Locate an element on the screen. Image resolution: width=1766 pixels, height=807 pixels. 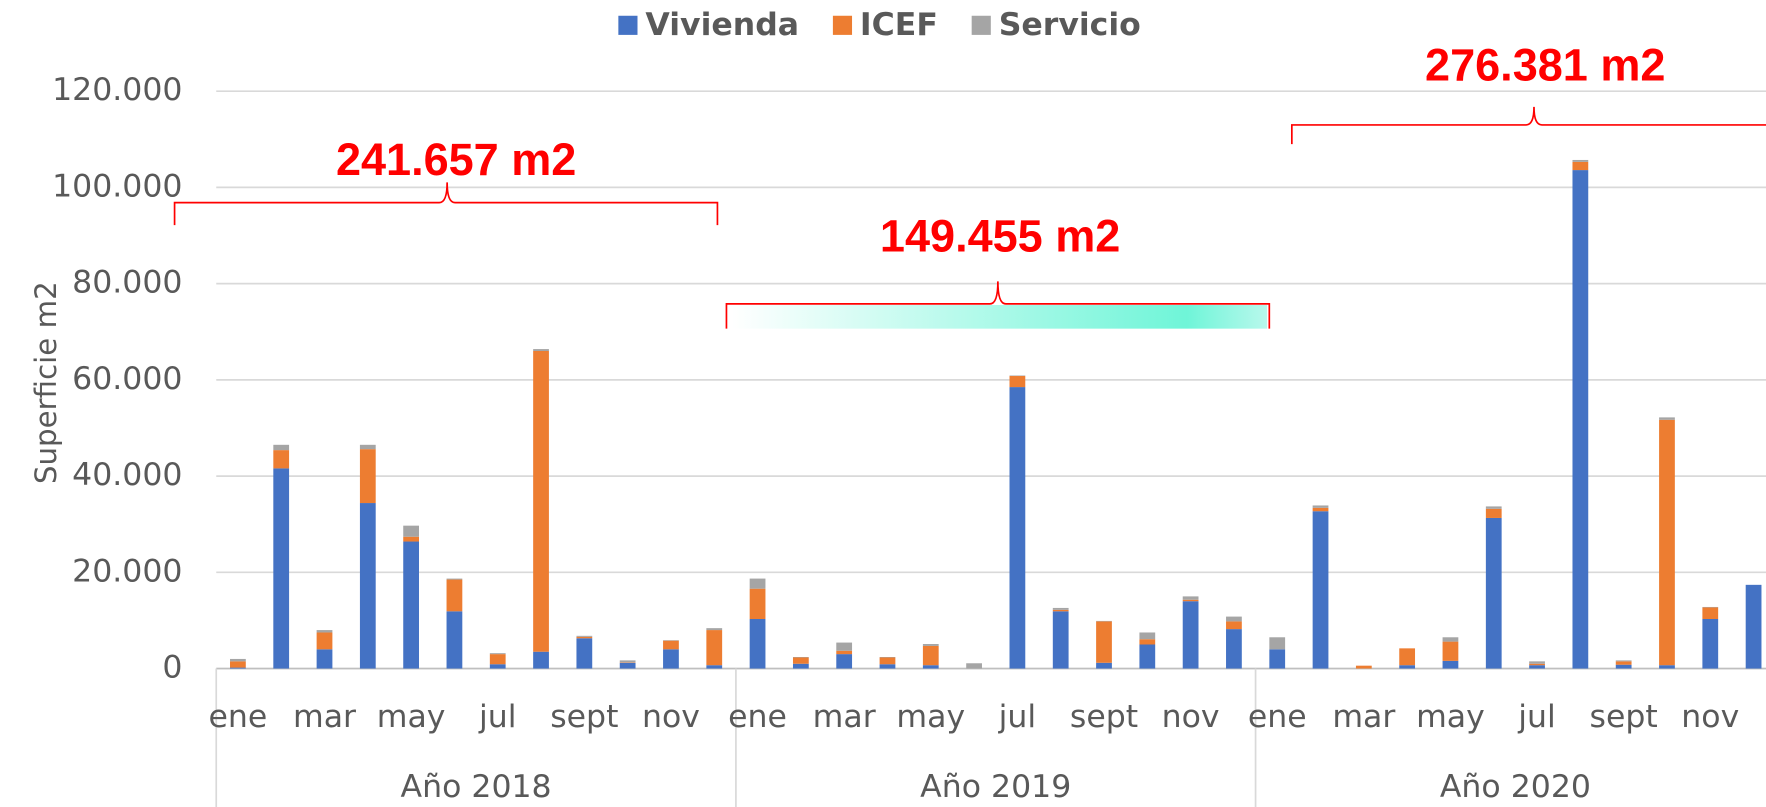
y-tick-label: 100.000 is located at coordinates (117, 186).